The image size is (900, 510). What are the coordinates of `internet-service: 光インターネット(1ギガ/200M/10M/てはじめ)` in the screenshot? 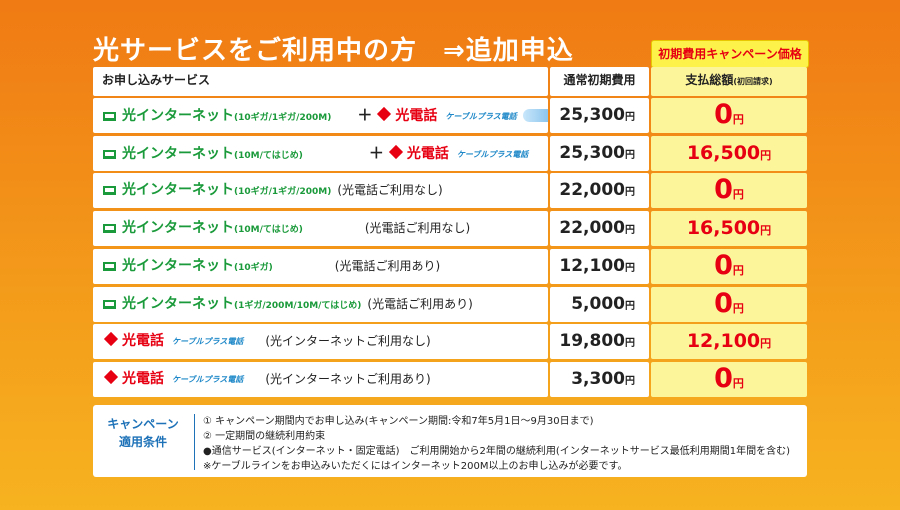 It's located at (241, 304).